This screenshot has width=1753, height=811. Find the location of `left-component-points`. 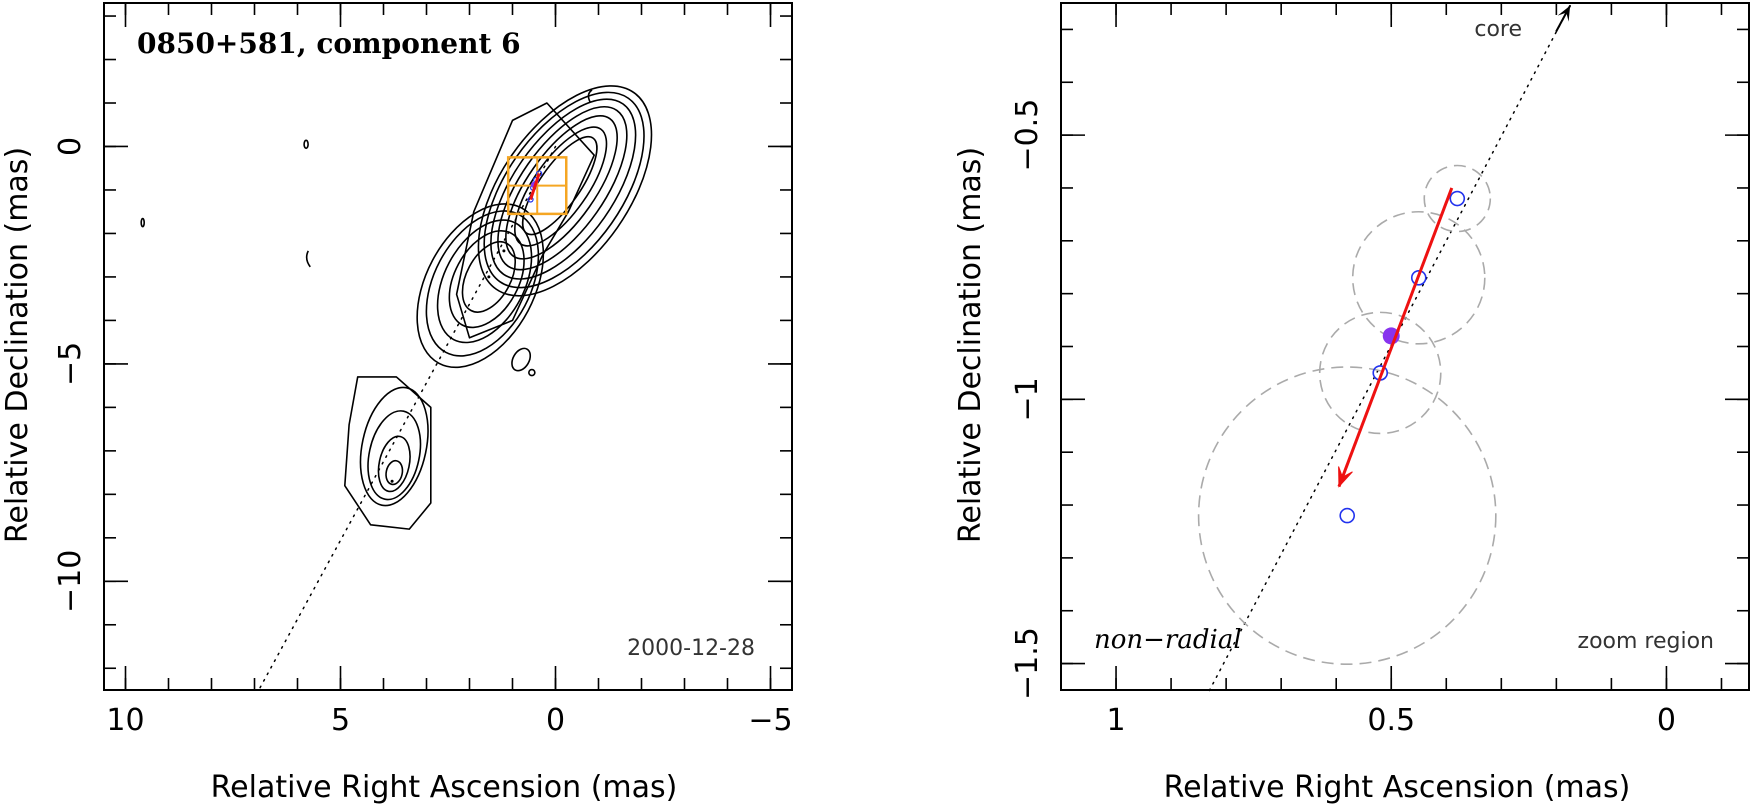

left-component-points is located at coordinates (535, 186).